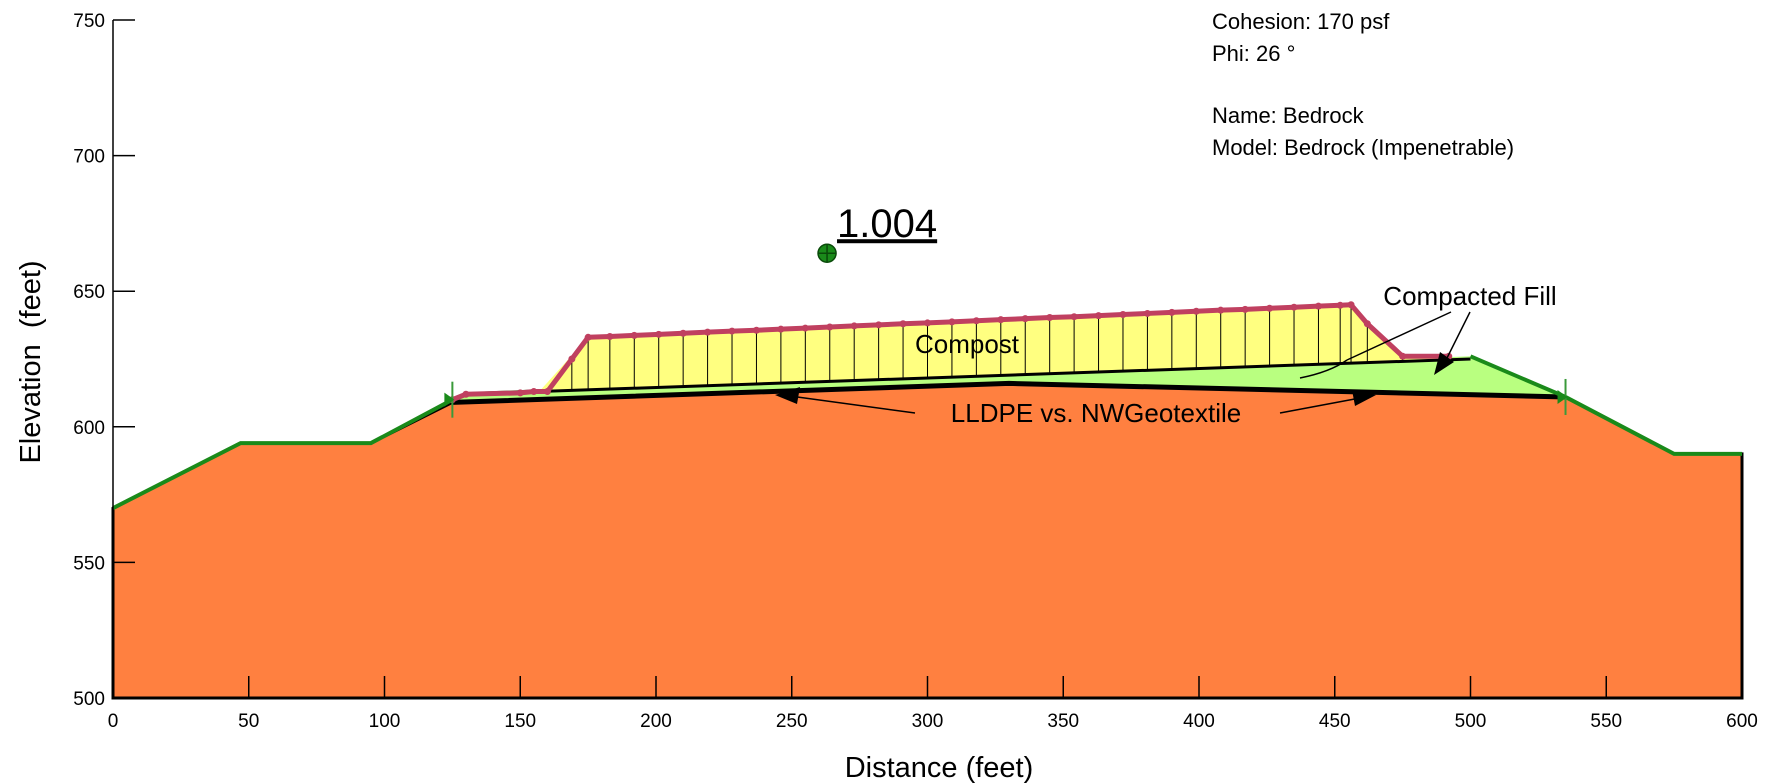 This screenshot has height=784, width=1771. What do you see at coordinates (1288, 115) in the screenshot?
I see `material-info: Name: Bedrock` at bounding box center [1288, 115].